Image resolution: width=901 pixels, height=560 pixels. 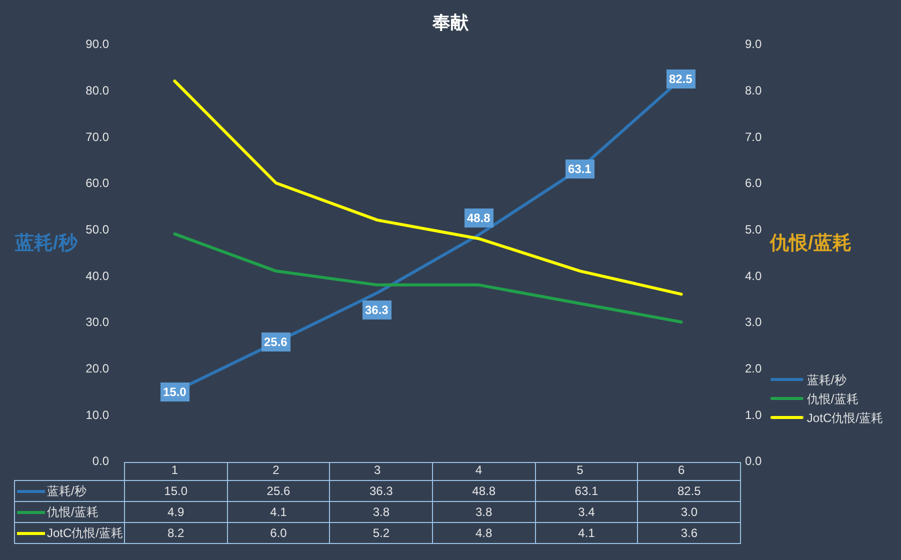 What do you see at coordinates (478, 470) in the screenshot?
I see `x-tick-label: 4` at bounding box center [478, 470].